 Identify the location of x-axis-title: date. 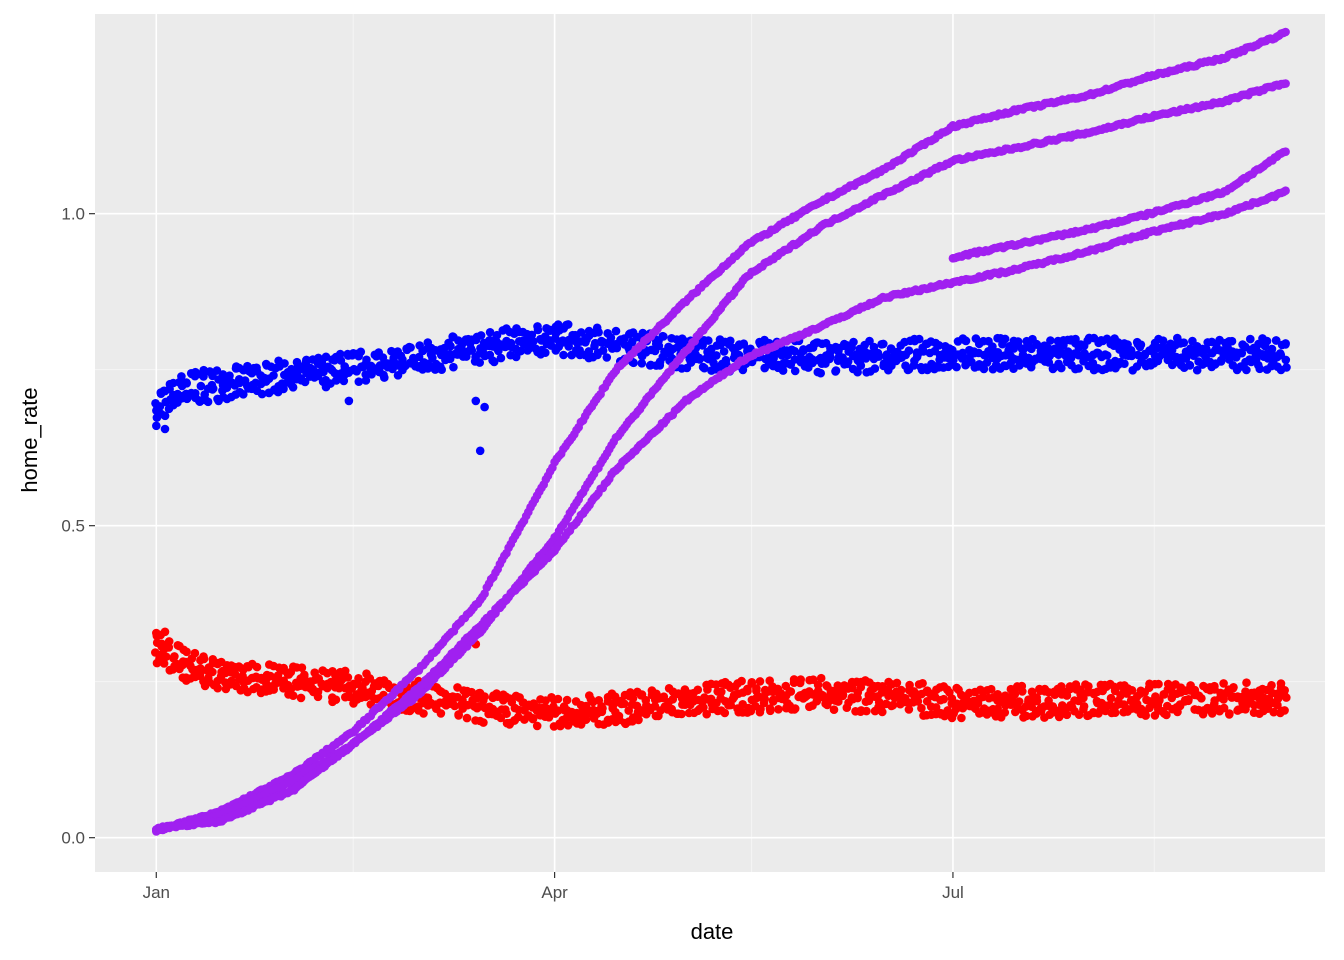
(712, 931).